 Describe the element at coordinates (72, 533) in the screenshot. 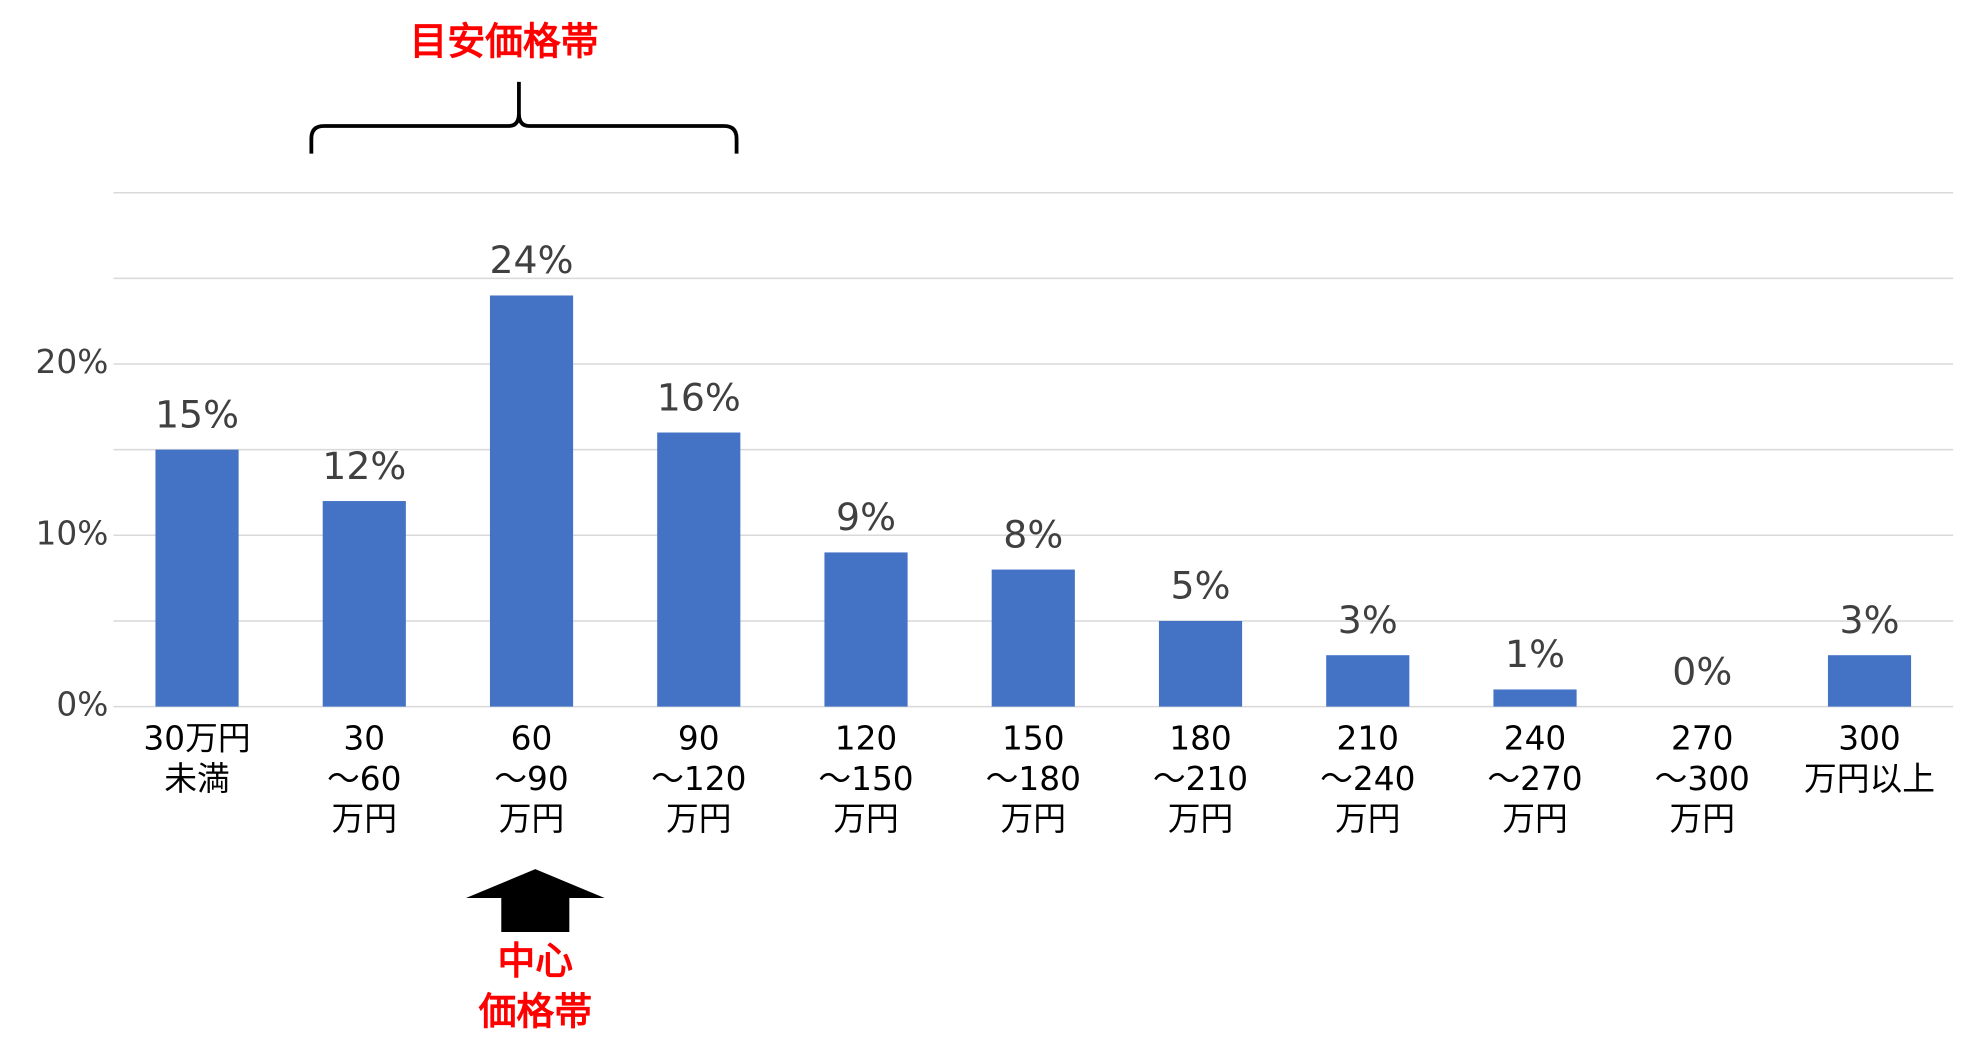

I see `y-tick-label: 10%` at that location.